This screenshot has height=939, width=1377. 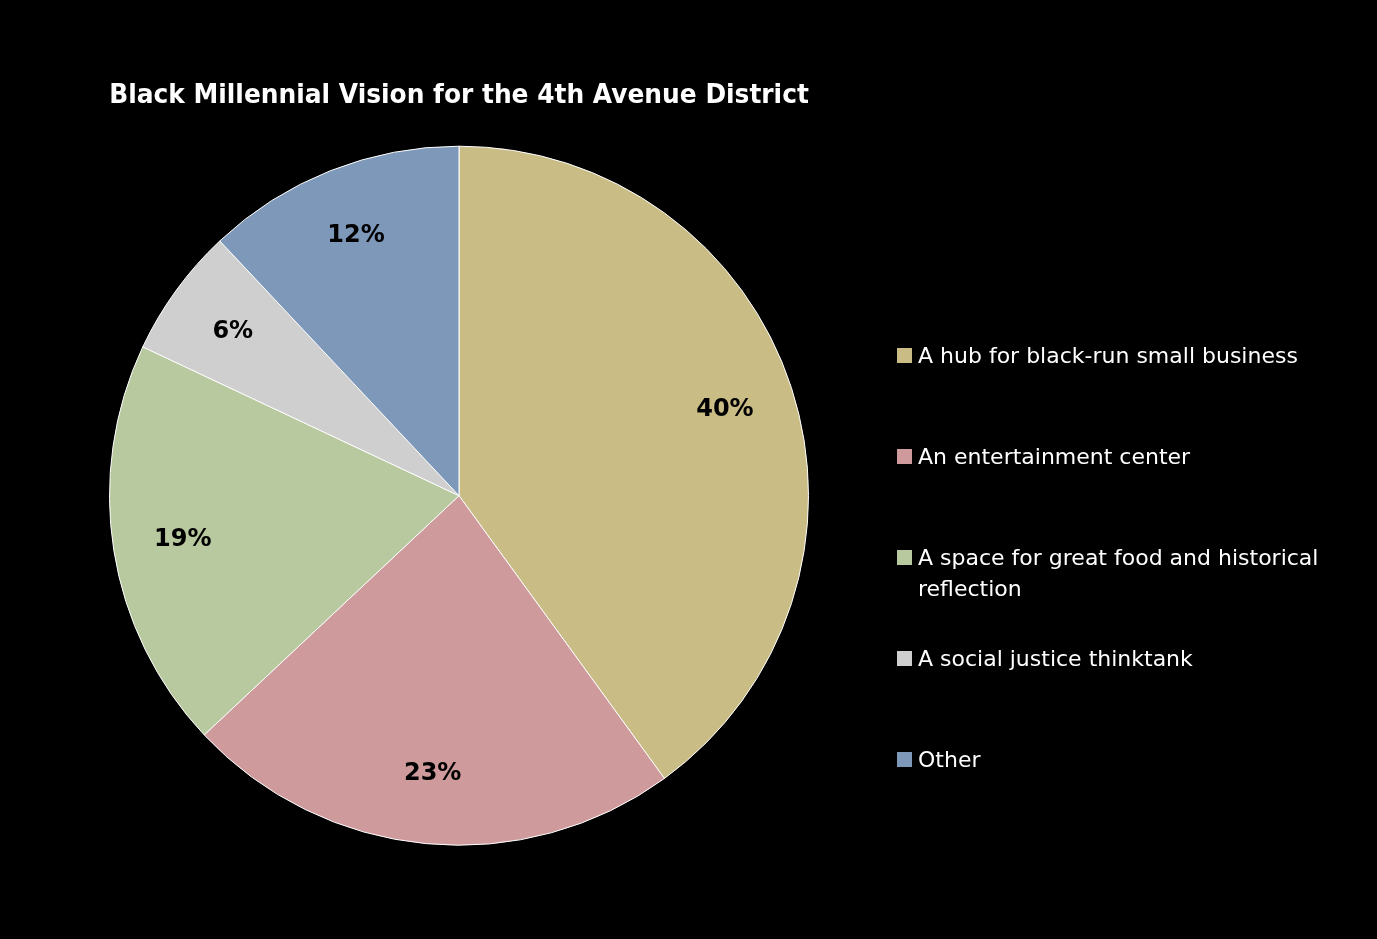 I want to click on legend-label: A social justice thinktank, so click(x=1055, y=659).